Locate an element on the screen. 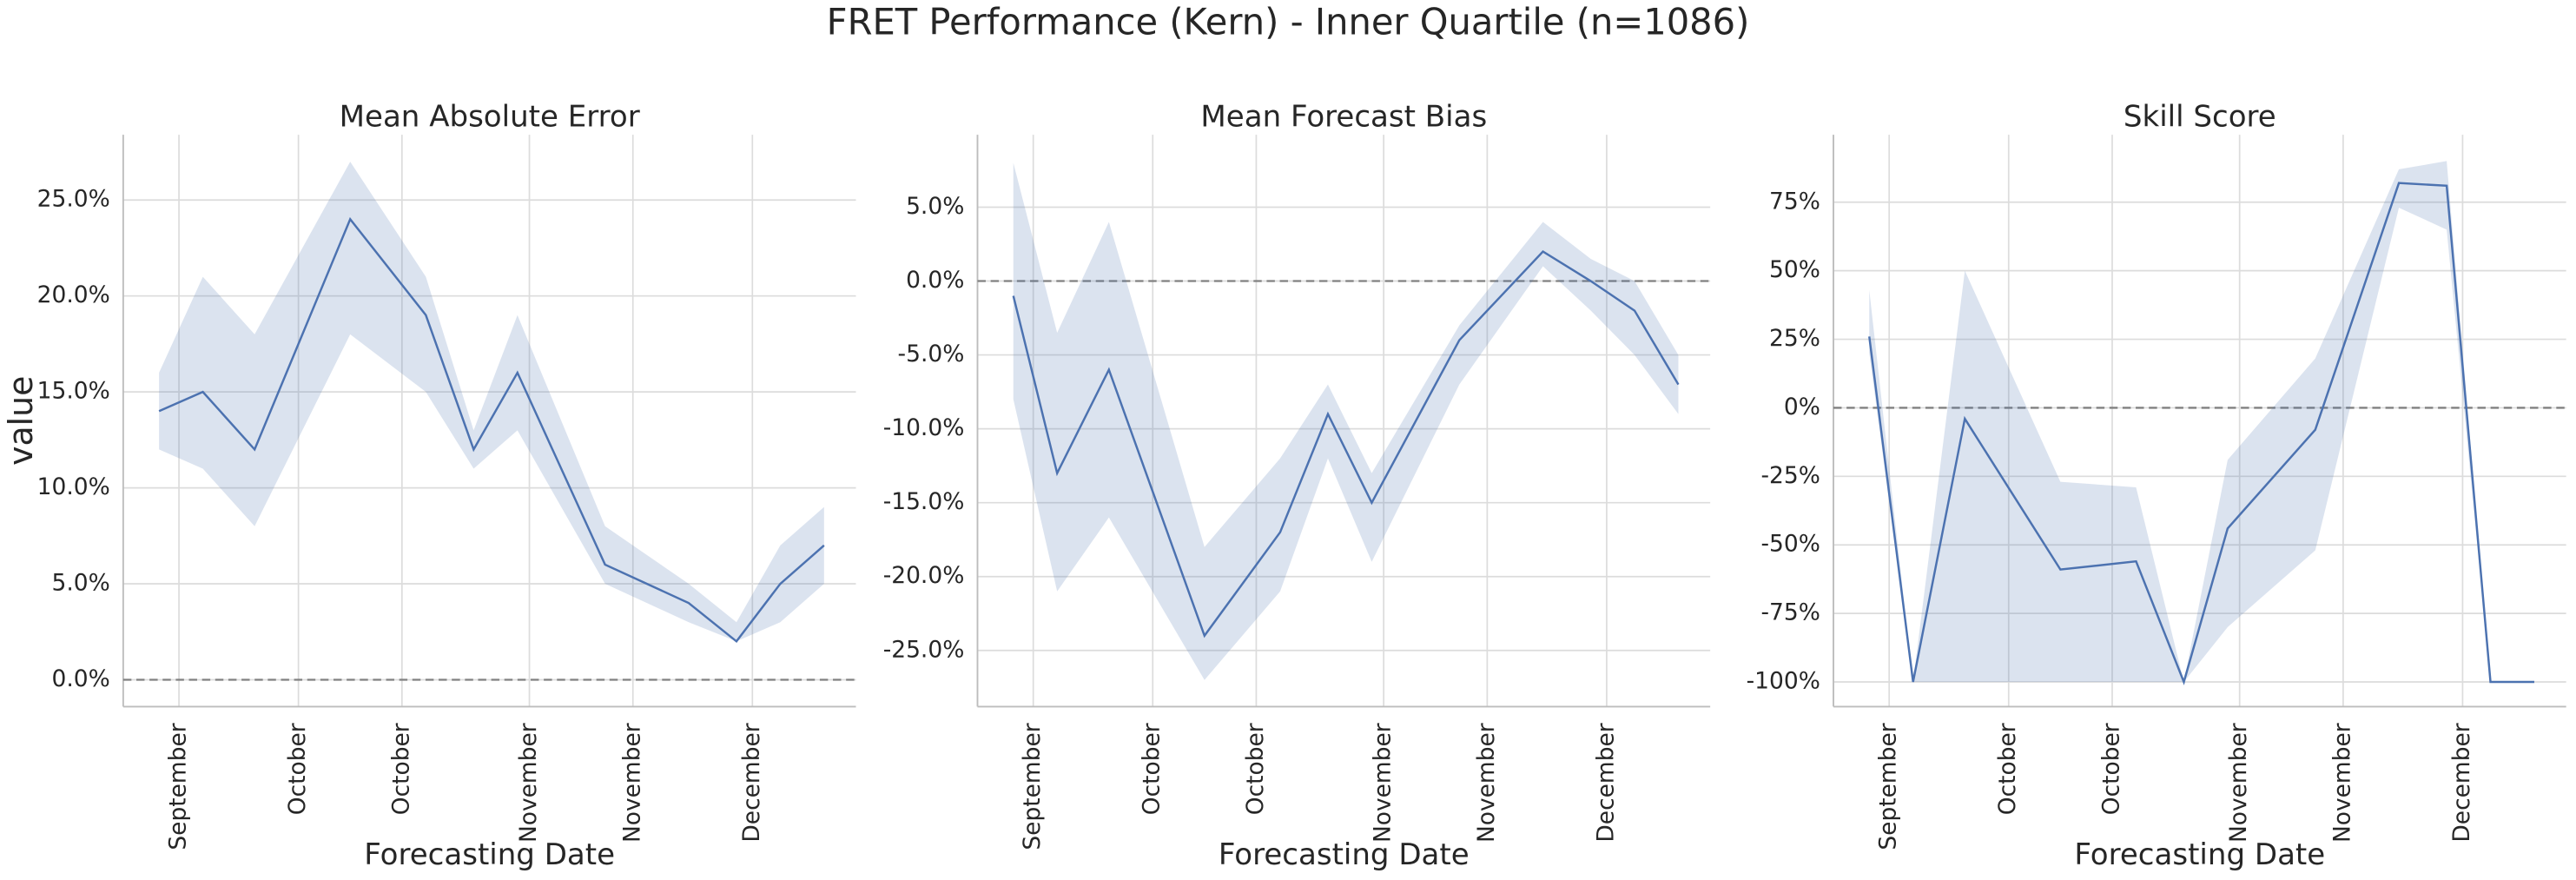 This screenshot has height=880, width=2576. y-tick-label: -25.0% is located at coordinates (924, 649).